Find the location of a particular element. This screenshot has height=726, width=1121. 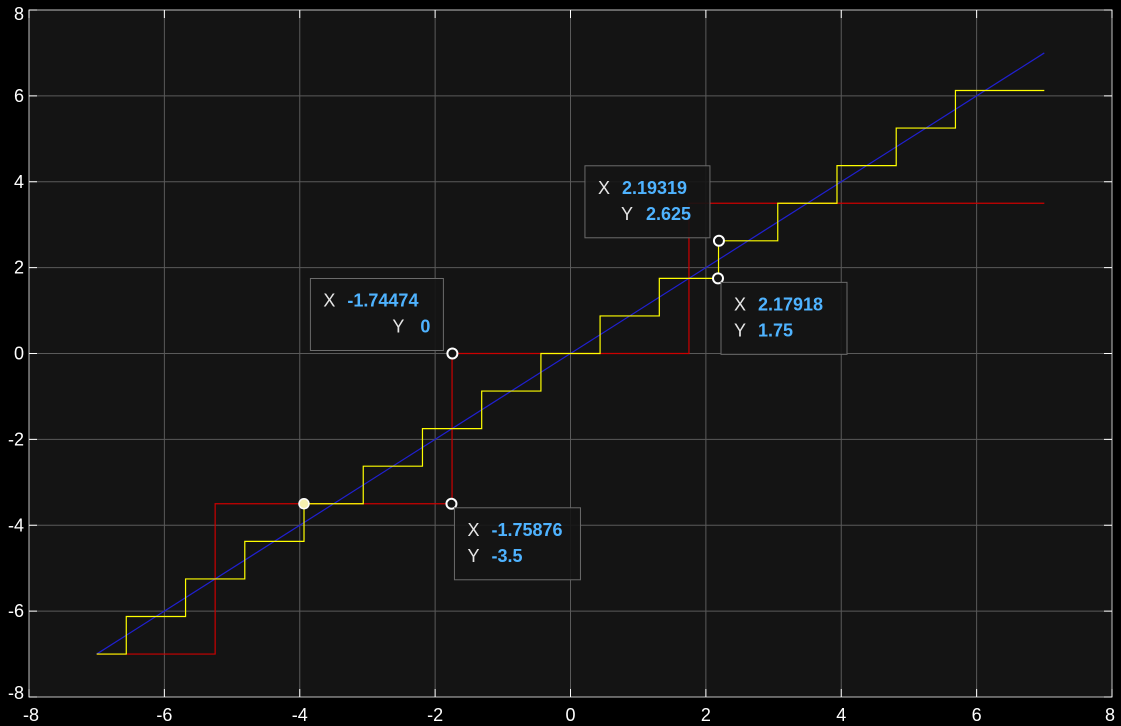

datatip-x-value: 2.19319 is located at coordinates (654, 188).